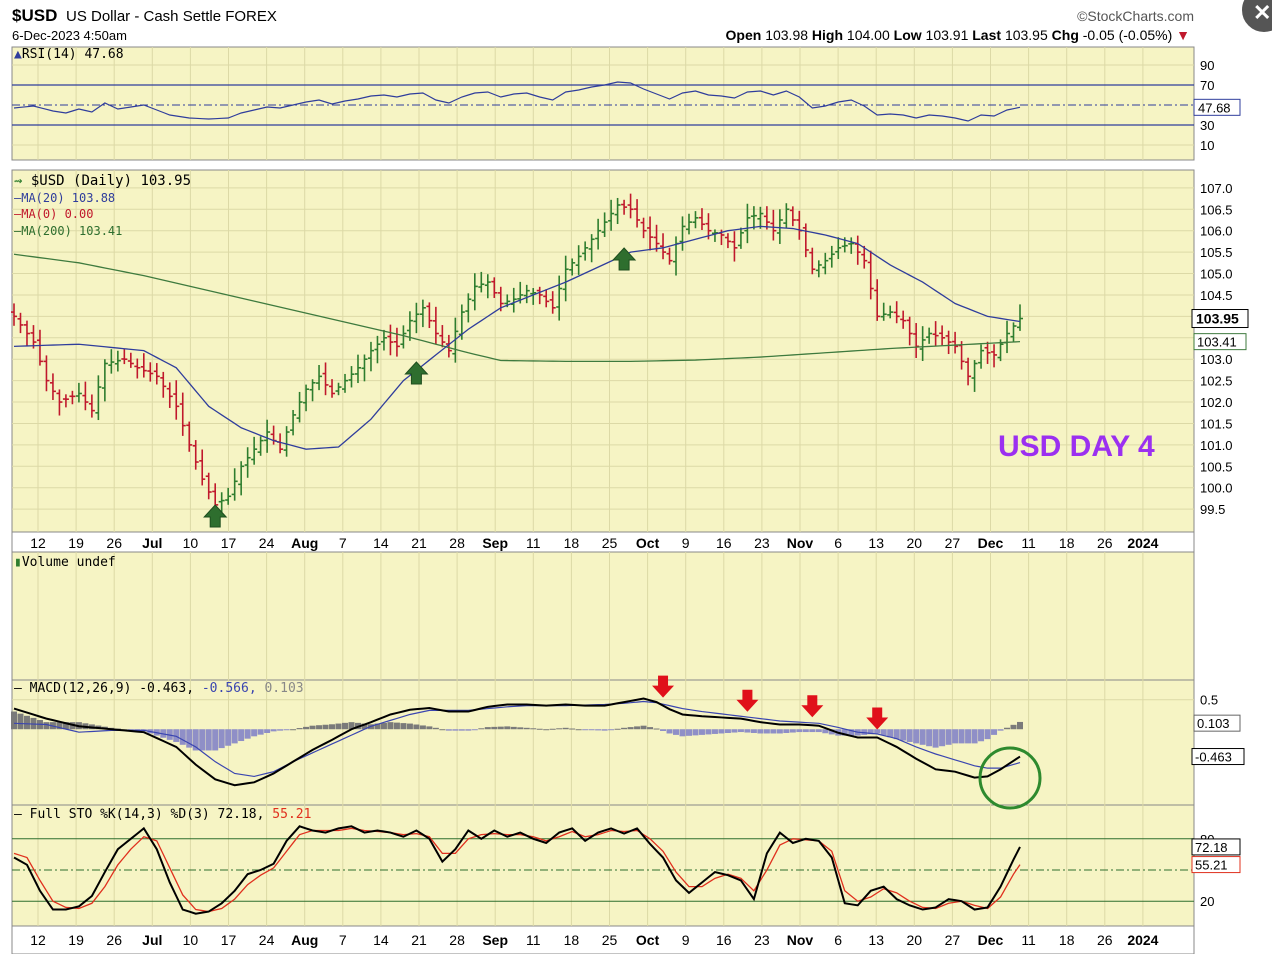  I want to click on price-tick-label: 101.5, so click(1216, 423).